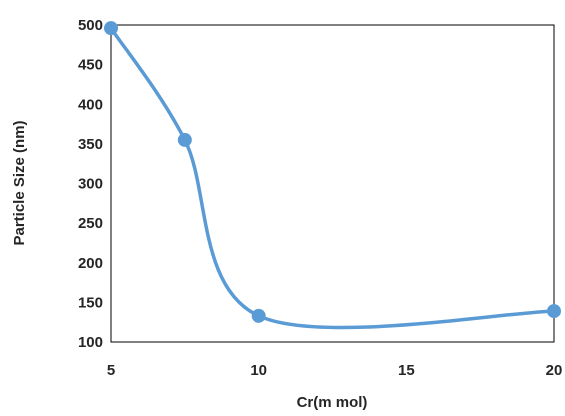 The width and height of the screenshot is (565, 416). What do you see at coordinates (406, 370) in the screenshot?
I see `x-tick-label: 15` at bounding box center [406, 370].